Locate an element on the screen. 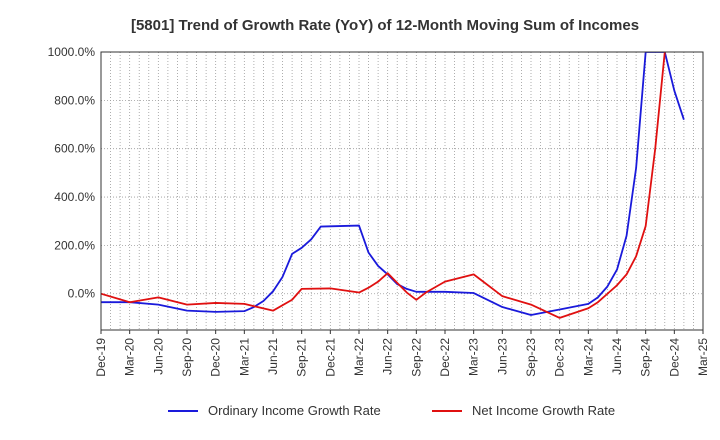  x-tick-label: Dec-23 is located at coordinates (560, 357).